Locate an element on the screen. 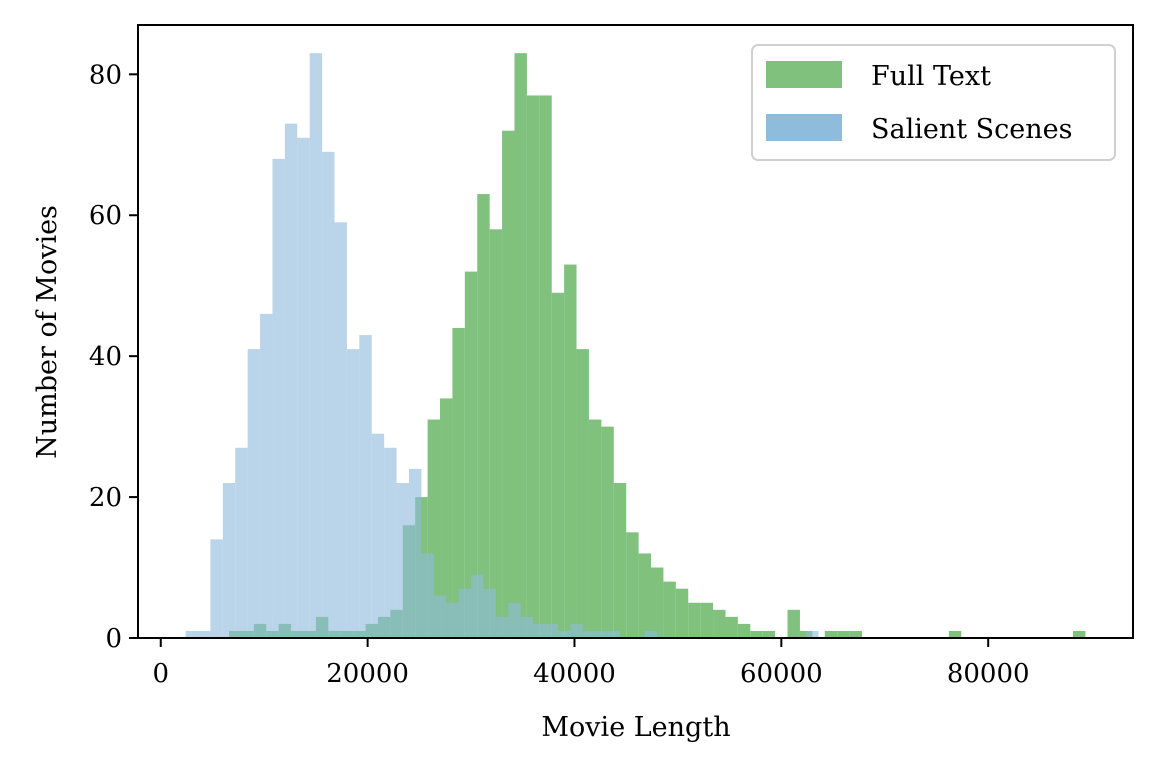 This screenshot has height=773, width=1161. legend: Full Text Salient Scenes is located at coordinates (933, 102).